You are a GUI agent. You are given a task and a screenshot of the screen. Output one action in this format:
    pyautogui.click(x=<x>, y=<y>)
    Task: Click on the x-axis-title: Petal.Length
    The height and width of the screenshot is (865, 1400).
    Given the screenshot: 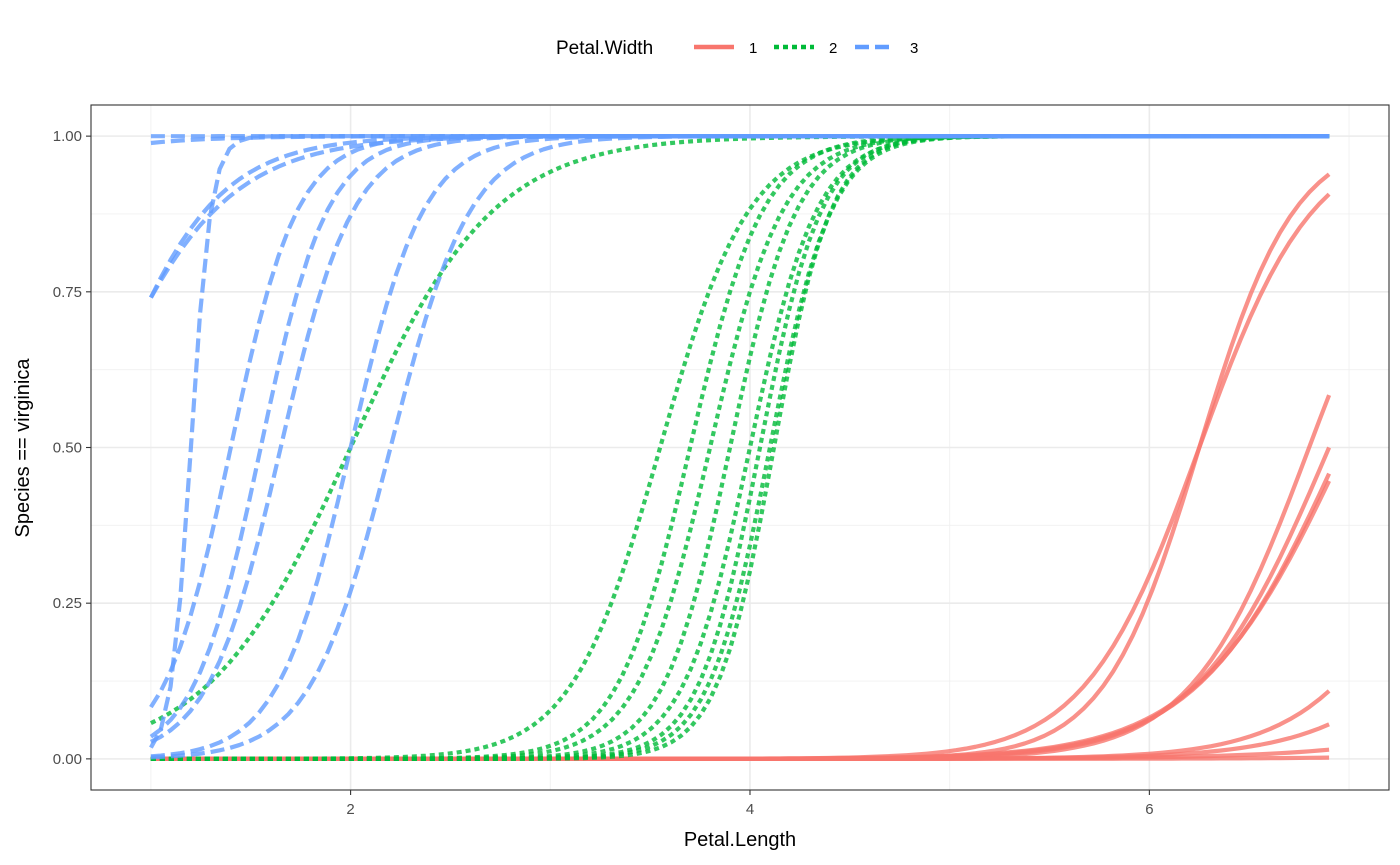 What is the action you would take?
    pyautogui.click(x=740, y=840)
    